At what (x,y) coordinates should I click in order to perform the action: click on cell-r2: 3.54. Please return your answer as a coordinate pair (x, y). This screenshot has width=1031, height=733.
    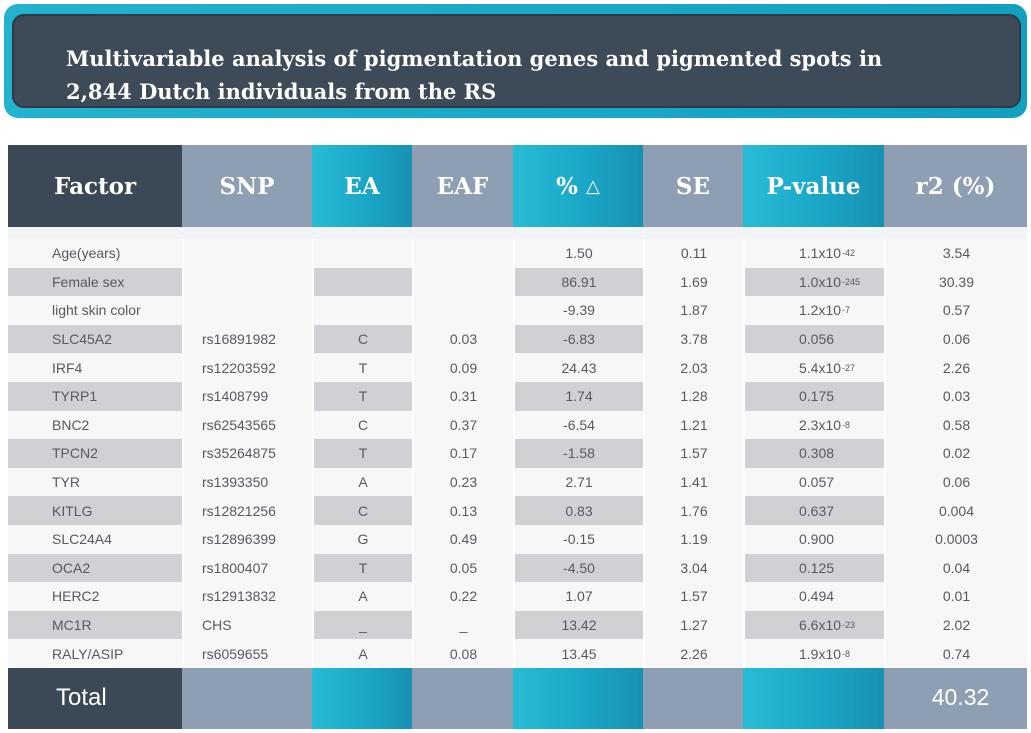
    Looking at the image, I should click on (955, 253).